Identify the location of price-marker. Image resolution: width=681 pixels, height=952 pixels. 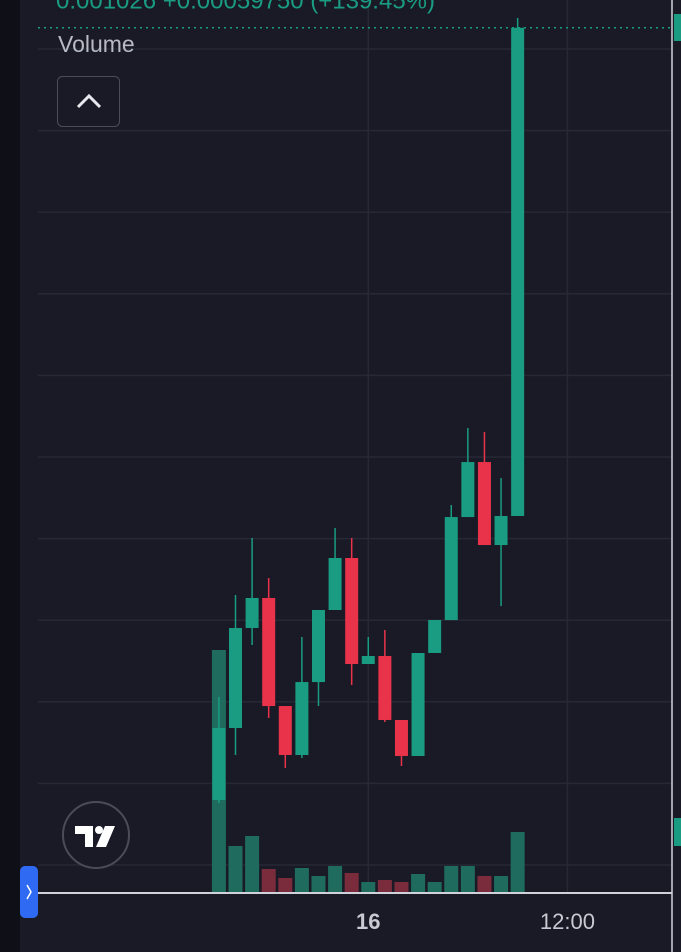
(677, 27).